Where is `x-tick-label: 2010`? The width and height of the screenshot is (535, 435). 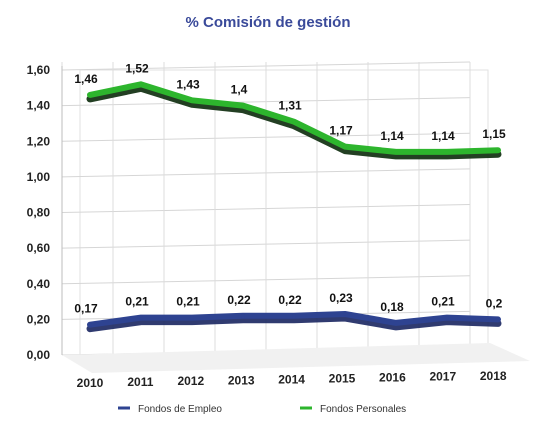
x-tick-label: 2010 is located at coordinates (90, 383).